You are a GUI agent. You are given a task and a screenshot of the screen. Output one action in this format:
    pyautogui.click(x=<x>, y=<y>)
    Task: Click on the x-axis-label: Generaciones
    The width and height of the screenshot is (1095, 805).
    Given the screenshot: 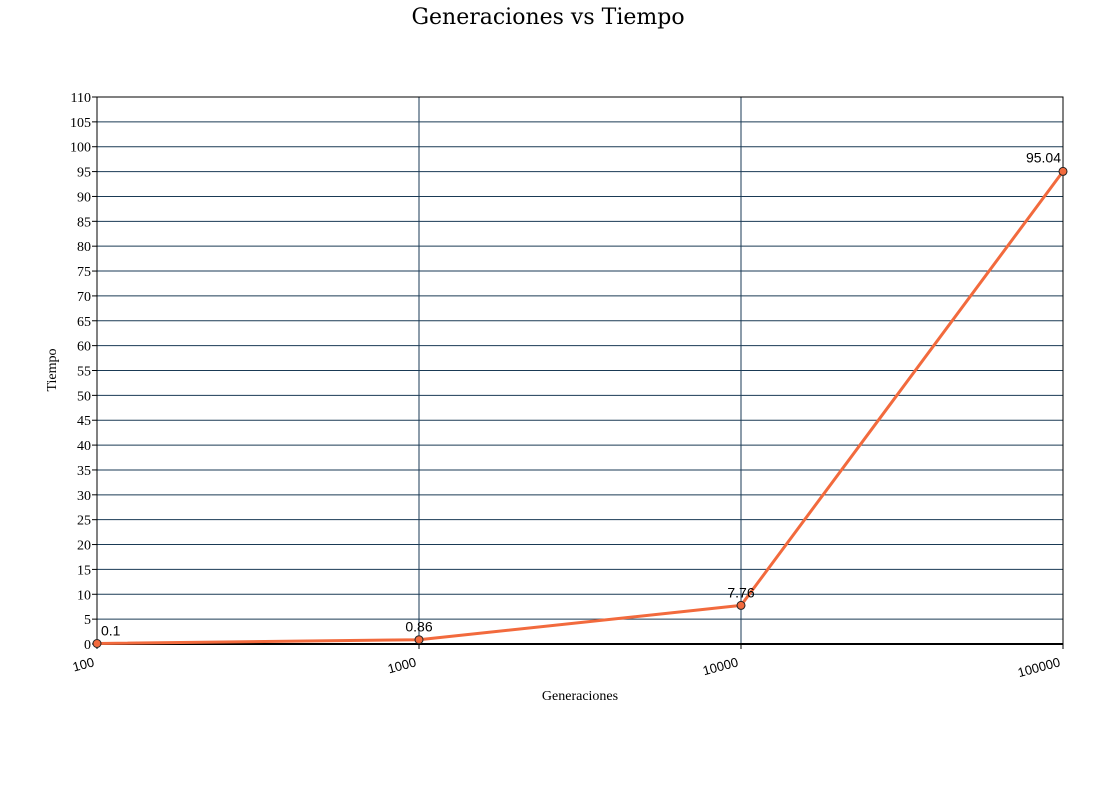 What is the action you would take?
    pyautogui.click(x=580, y=696)
    